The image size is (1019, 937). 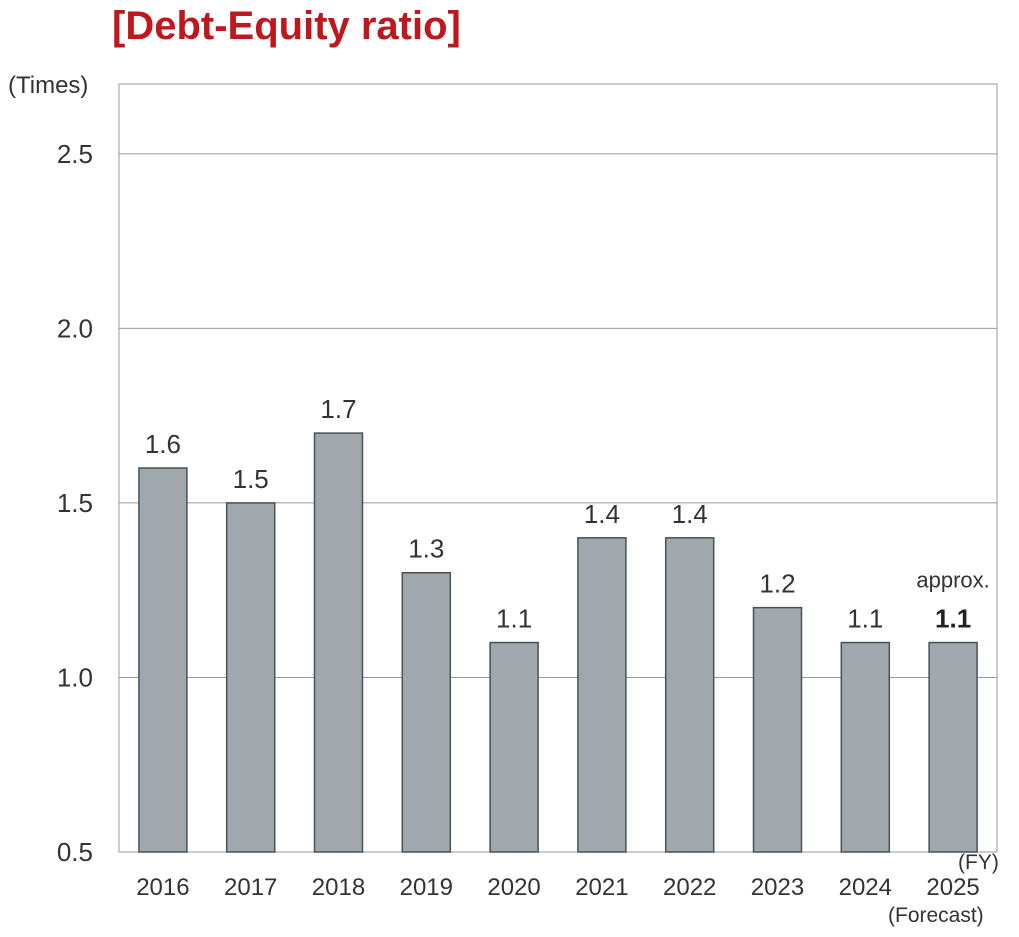 I want to click on data-label: 1.5, so click(x=251, y=479).